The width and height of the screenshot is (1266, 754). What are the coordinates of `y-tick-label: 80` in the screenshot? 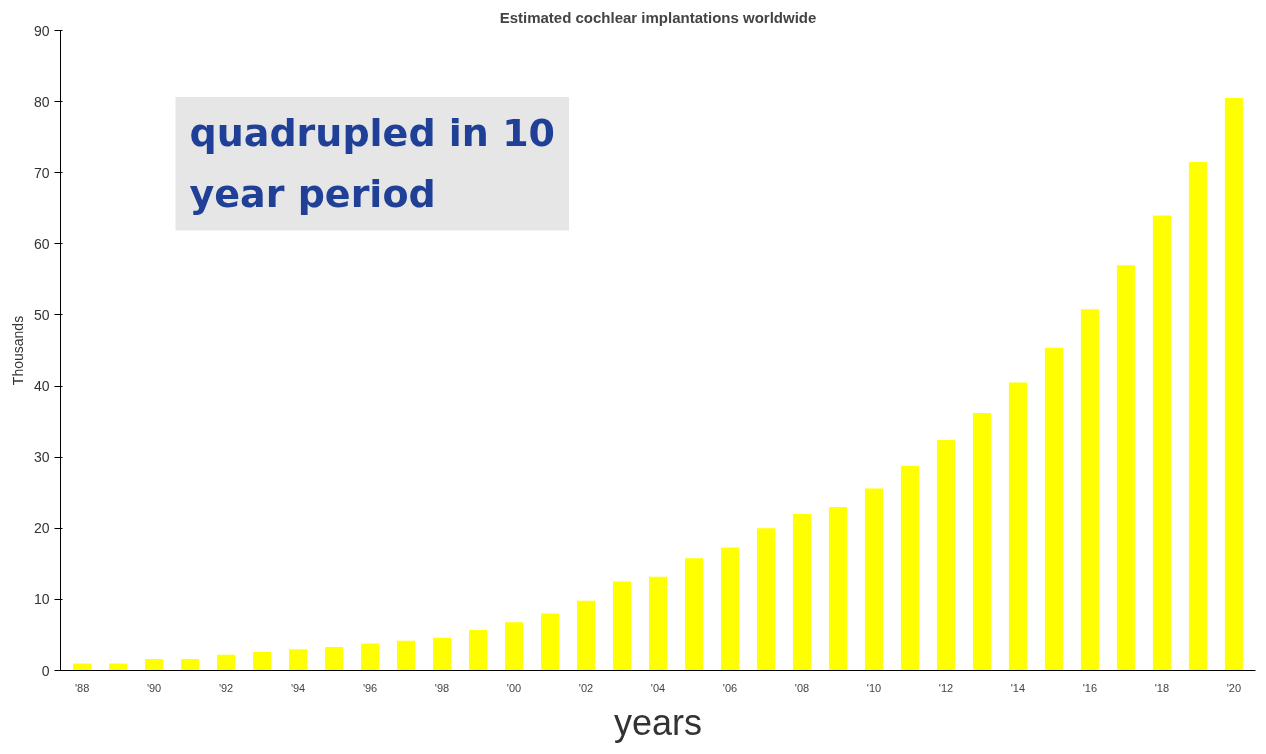 It's located at (41, 101).